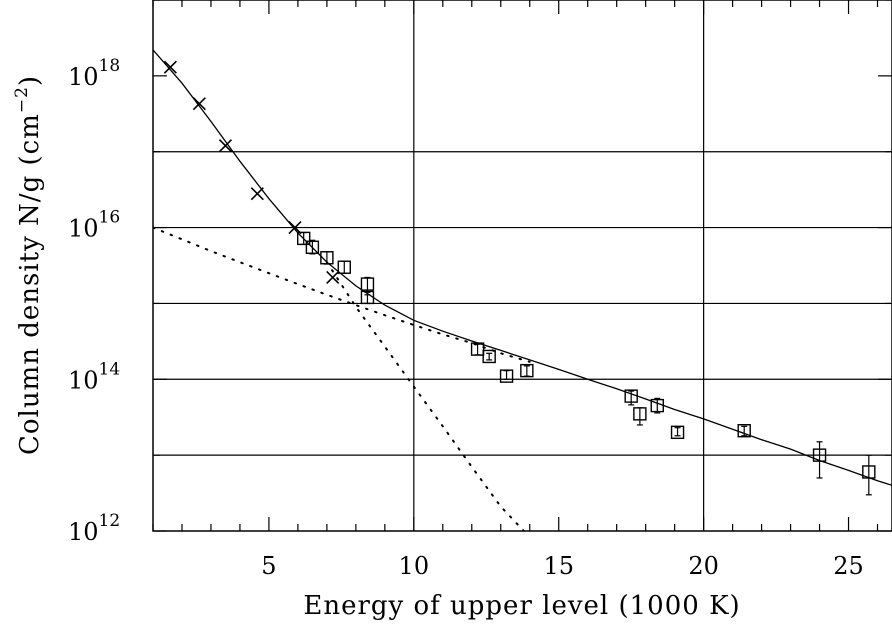 This screenshot has height=630, width=892. What do you see at coordinates (703, 566) in the screenshot?
I see `x-tick-label: 20` at bounding box center [703, 566].